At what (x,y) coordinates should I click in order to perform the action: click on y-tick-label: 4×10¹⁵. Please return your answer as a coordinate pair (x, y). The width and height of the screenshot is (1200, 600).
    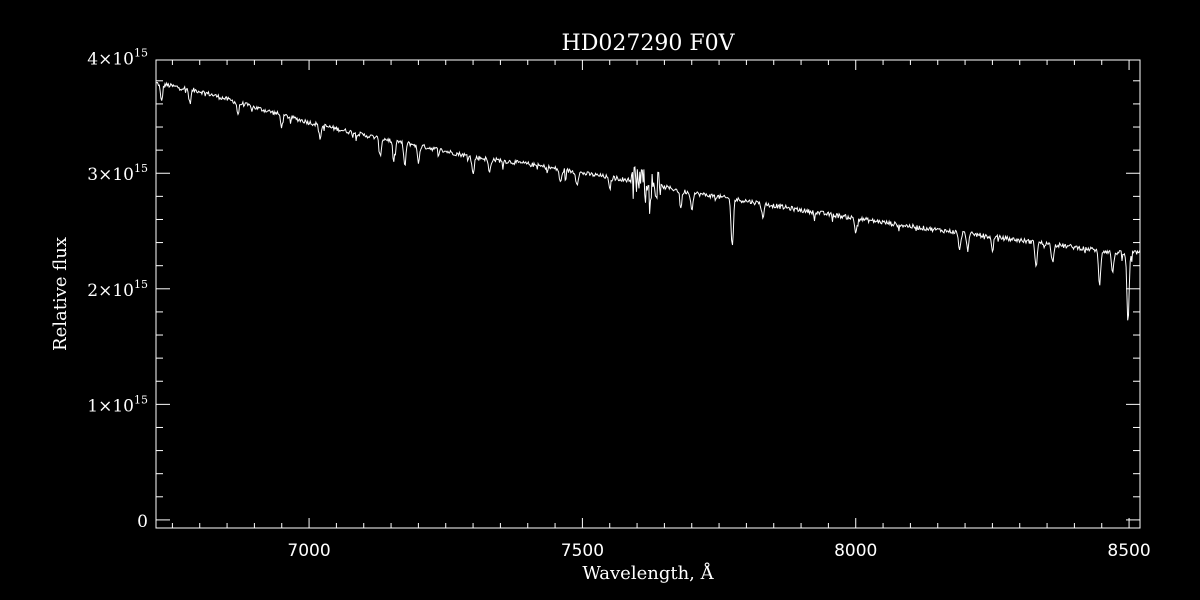
    Looking at the image, I should click on (117, 58).